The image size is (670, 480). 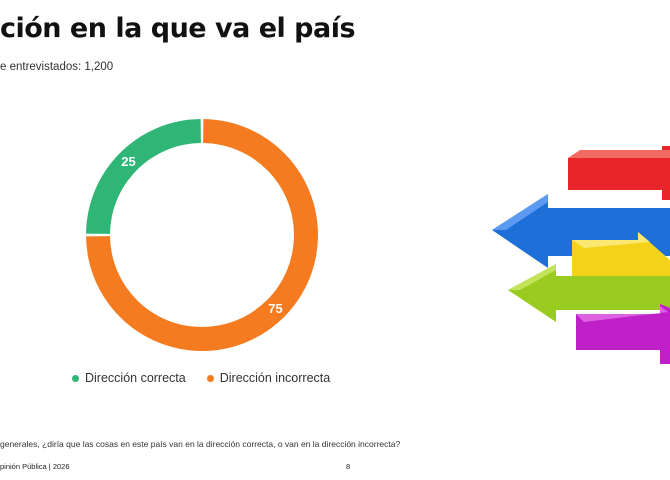 What do you see at coordinates (623, 334) in the screenshot?
I see `purple-arrow` at bounding box center [623, 334].